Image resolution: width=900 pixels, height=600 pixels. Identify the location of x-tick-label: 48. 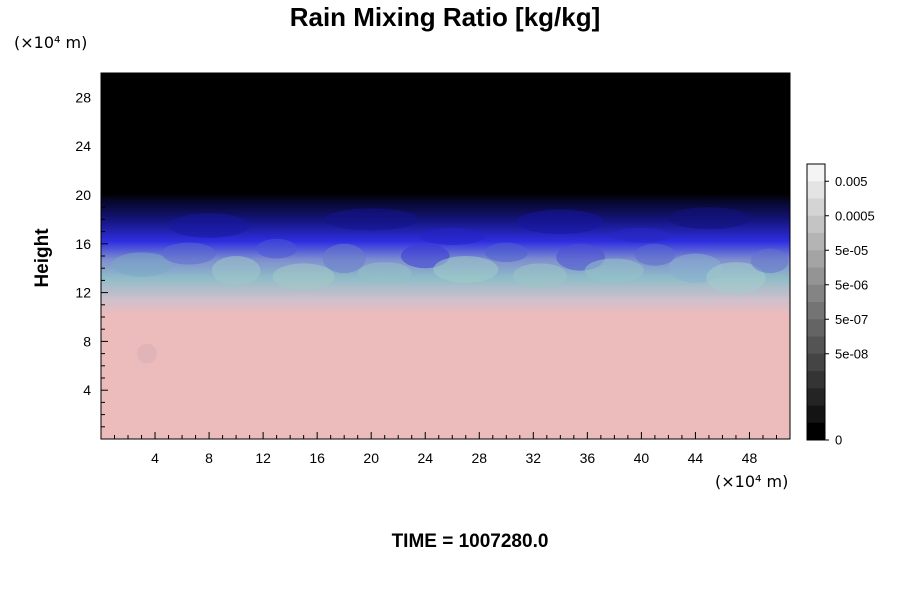
(750, 458).